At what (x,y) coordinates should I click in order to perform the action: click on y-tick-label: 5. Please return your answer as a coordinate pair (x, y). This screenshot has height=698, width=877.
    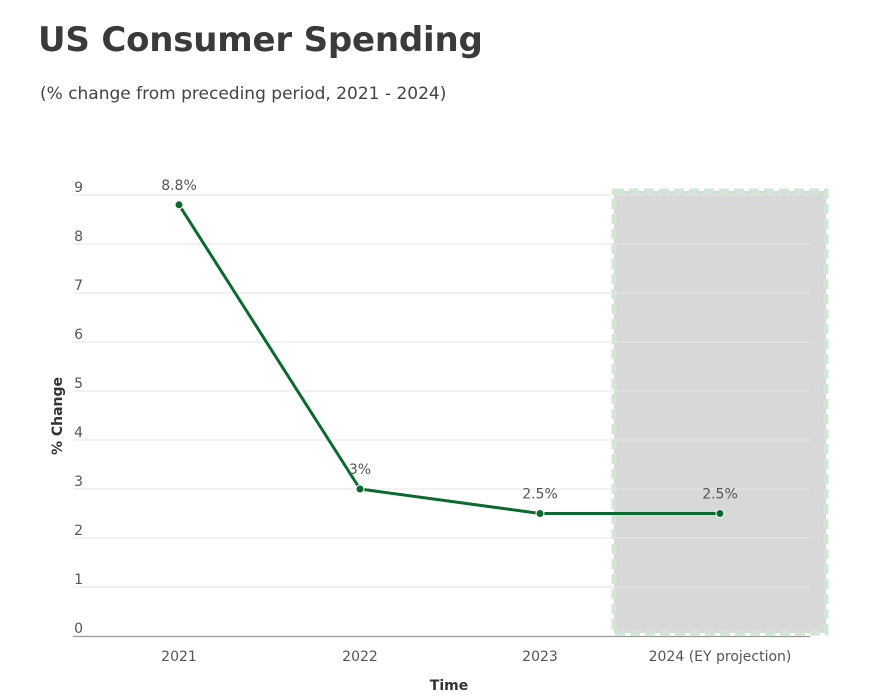
    Looking at the image, I should click on (78, 384).